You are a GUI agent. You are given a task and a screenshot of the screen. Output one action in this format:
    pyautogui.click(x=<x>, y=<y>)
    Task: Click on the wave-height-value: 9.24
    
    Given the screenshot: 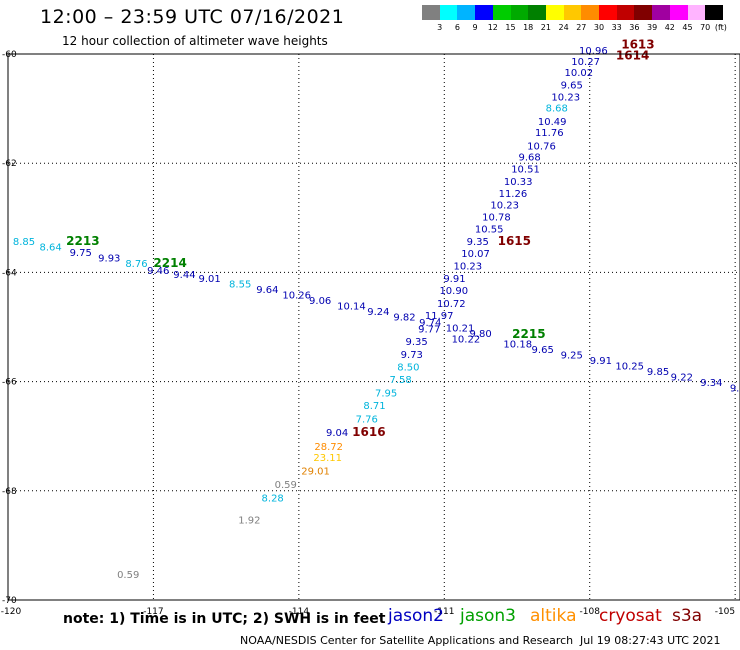 What is the action you would take?
    pyautogui.click(x=378, y=312)
    